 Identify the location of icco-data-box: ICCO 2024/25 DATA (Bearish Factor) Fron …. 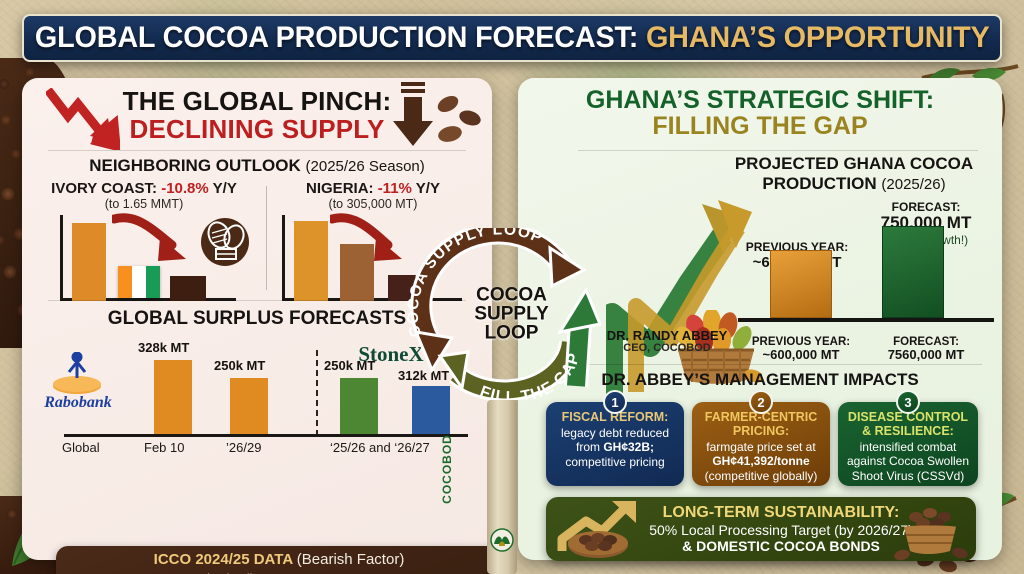
(279, 560).